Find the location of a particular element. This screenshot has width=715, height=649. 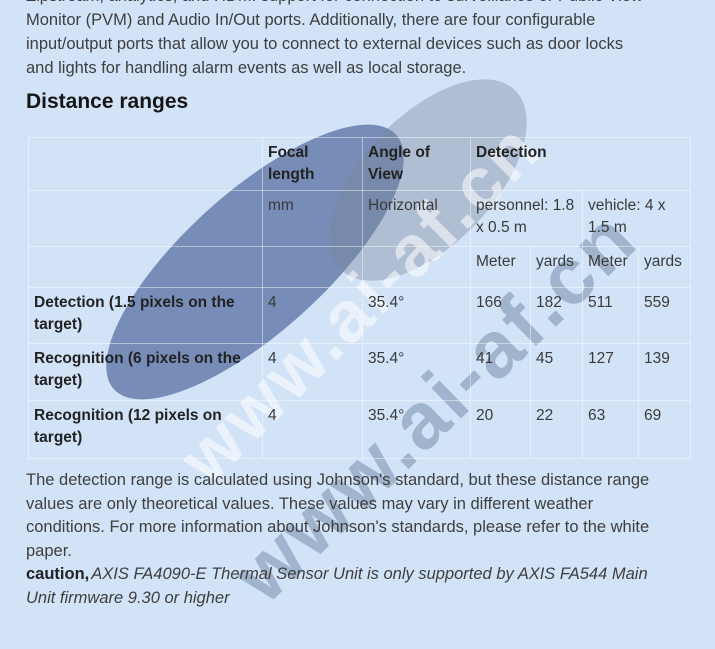

caution-text-line2: Unit firmware 9.30 or higher is located at coordinates (128, 597).